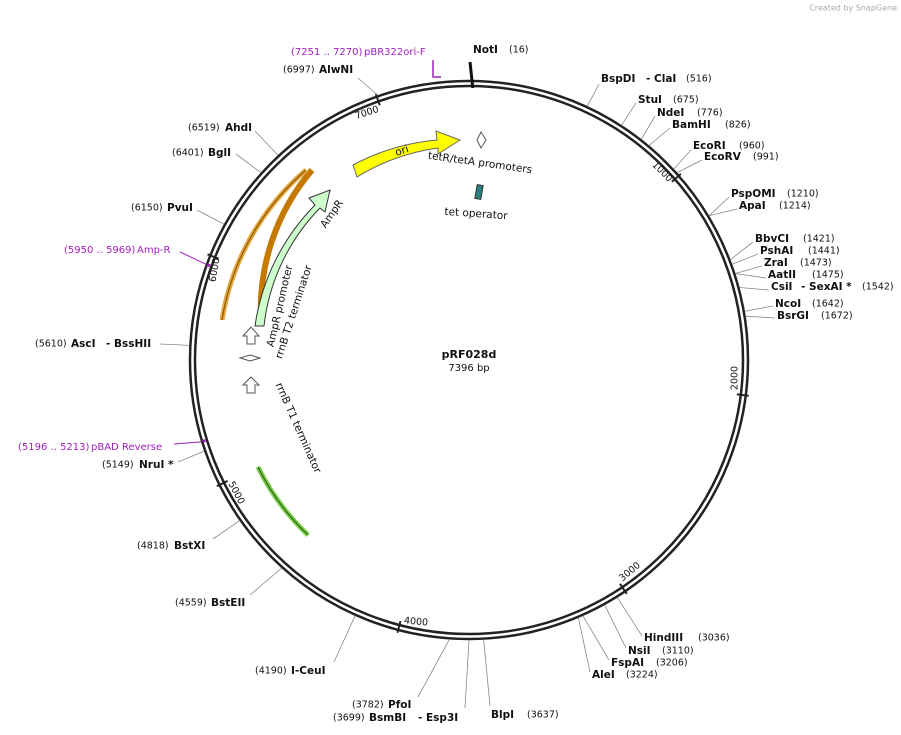  What do you see at coordinates (368, 705) in the screenshot?
I see `site-position: (3782)` at bounding box center [368, 705].